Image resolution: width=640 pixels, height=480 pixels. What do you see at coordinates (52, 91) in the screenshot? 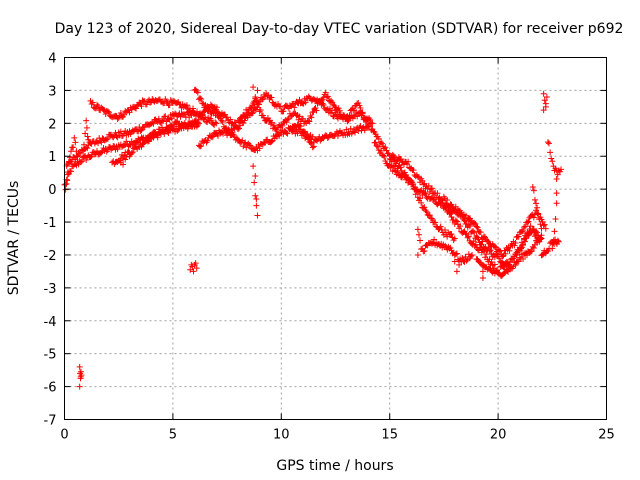
I see `y-tick-label: 3` at bounding box center [52, 91].